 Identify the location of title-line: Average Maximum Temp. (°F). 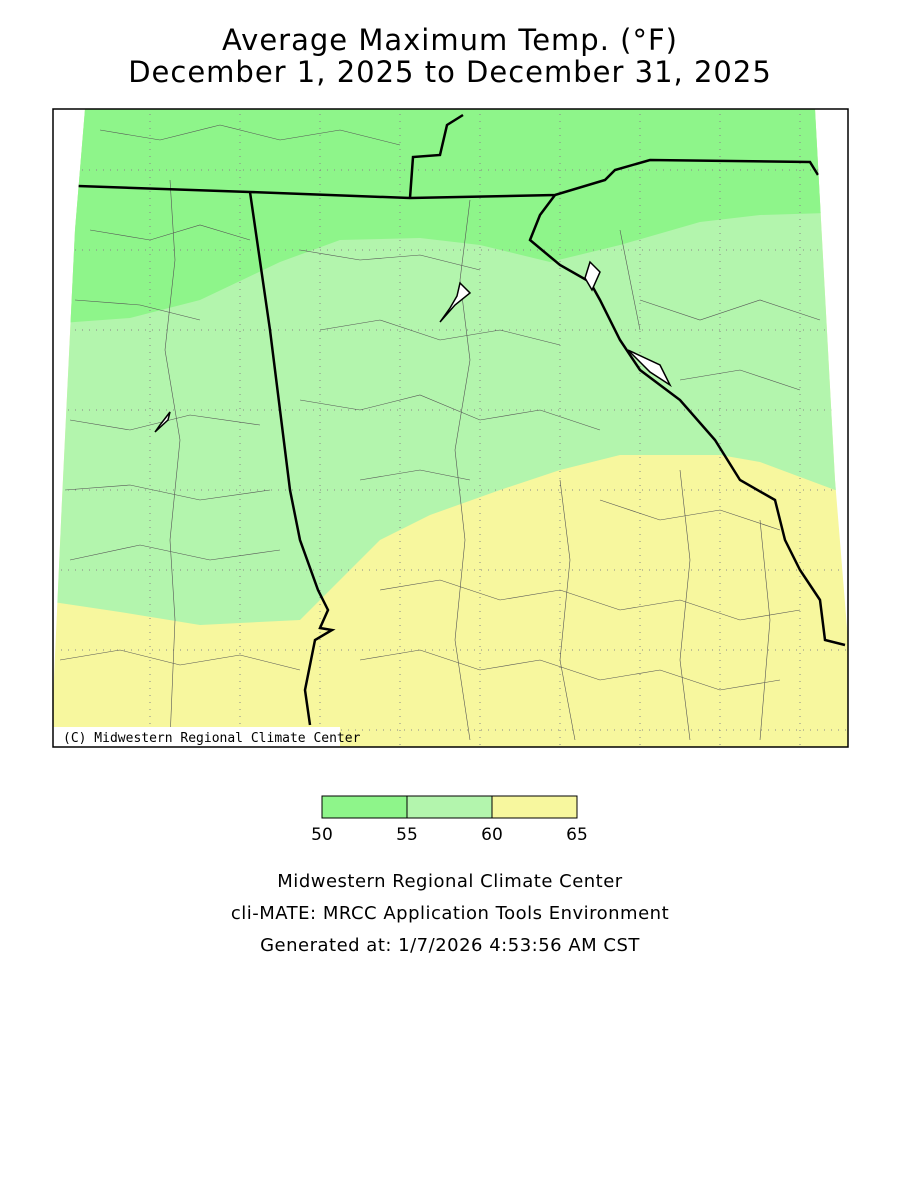
(450, 40).